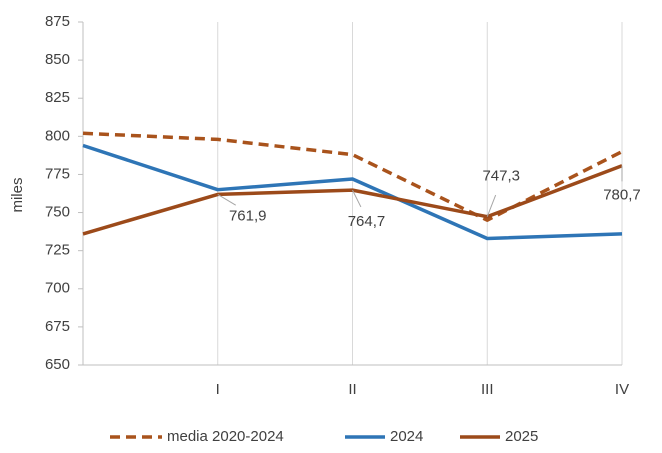 This screenshot has width=662, height=453. I want to click on y-tick-label: 875, so click(57, 21).